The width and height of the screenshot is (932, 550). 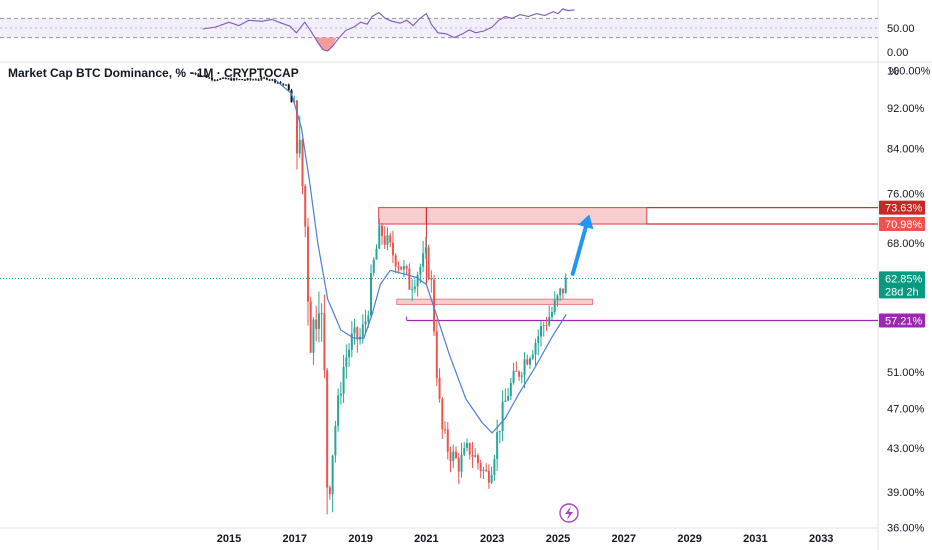 I want to click on event-lightning-icon, so click(x=569, y=513).